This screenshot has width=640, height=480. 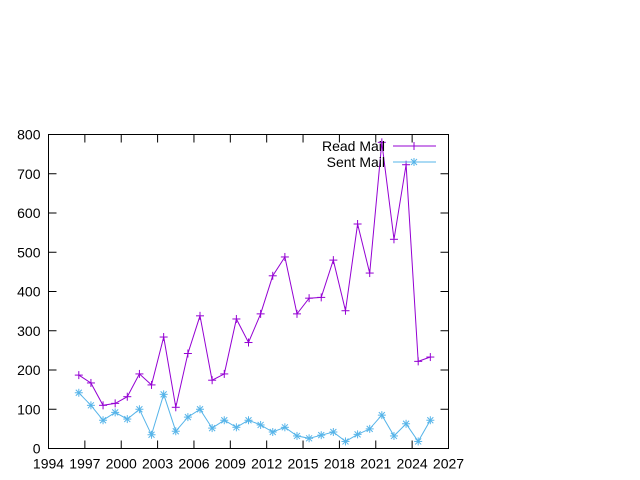 What do you see at coordinates (84, 464) in the screenshot?
I see `x-tick-label: 1997` at bounding box center [84, 464].